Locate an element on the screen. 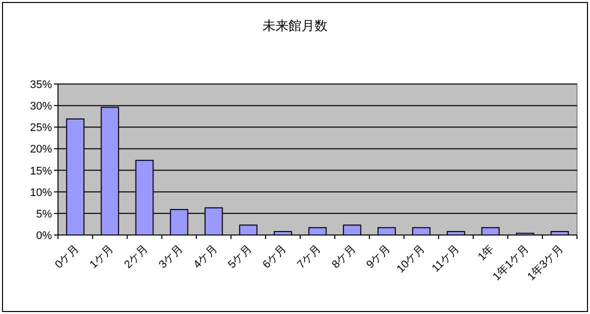  x-tick-label: 4ケ月 is located at coordinates (205, 257).